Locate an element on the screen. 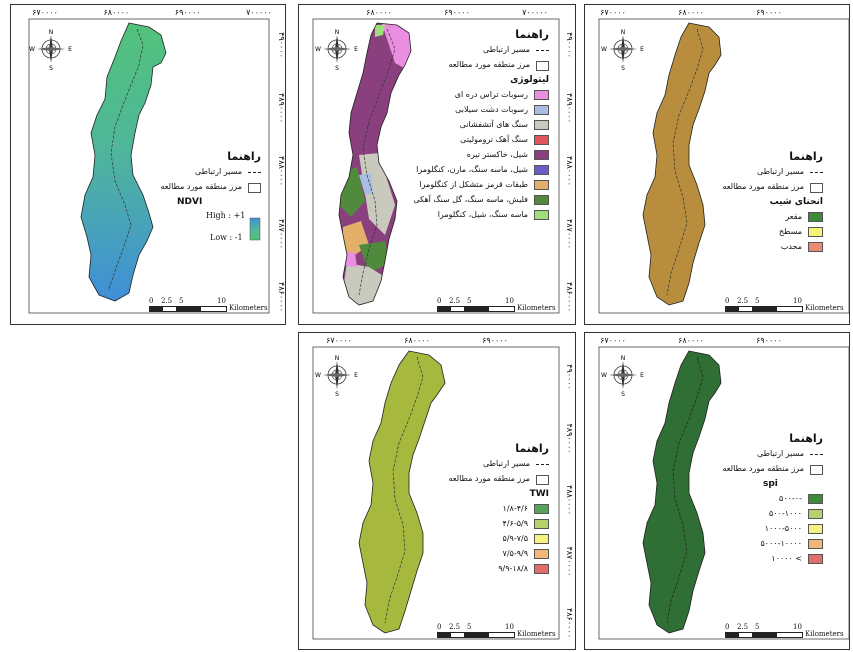  study-area-spi is located at coordinates (682, 492).